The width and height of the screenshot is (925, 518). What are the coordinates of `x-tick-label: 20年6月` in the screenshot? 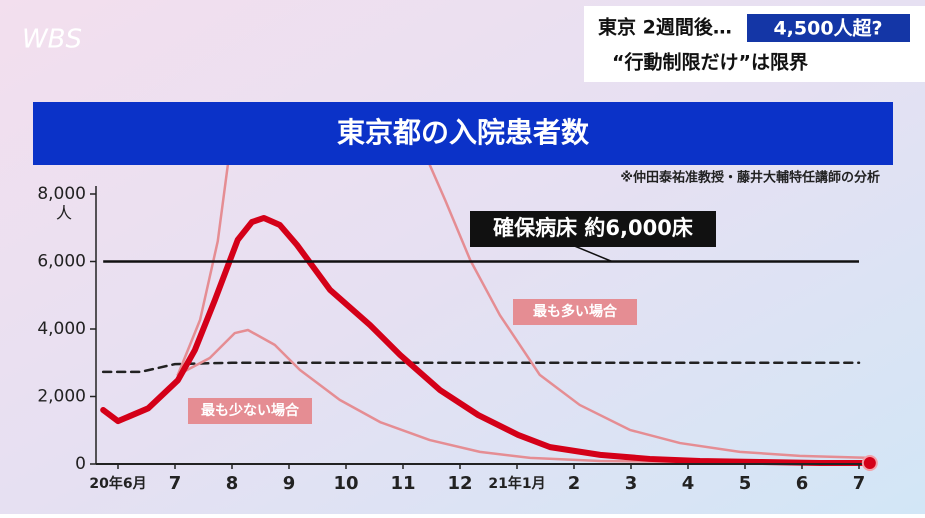 It's located at (117, 483).